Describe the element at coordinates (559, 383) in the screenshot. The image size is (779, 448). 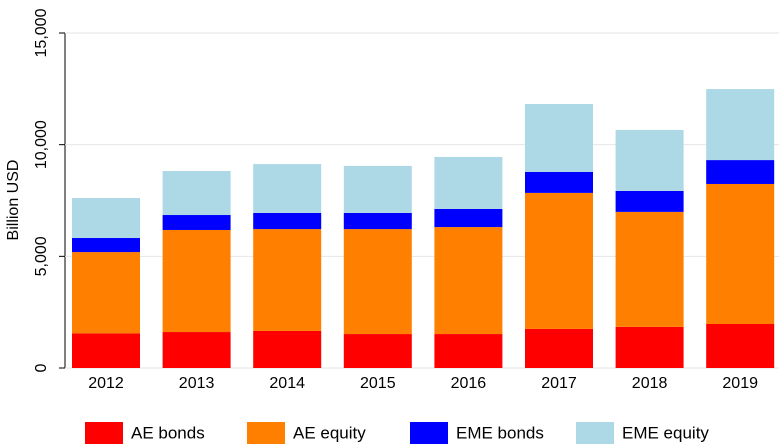
I see `x-tick-label: 2017` at that location.